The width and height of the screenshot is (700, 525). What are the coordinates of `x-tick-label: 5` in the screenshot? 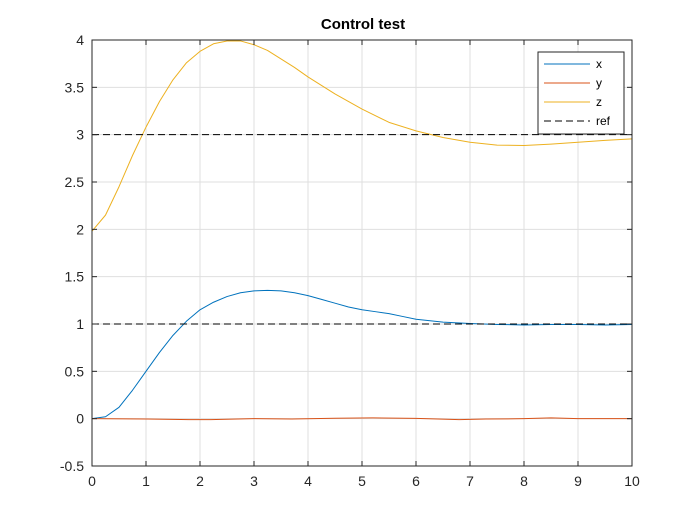 It's located at (362, 481).